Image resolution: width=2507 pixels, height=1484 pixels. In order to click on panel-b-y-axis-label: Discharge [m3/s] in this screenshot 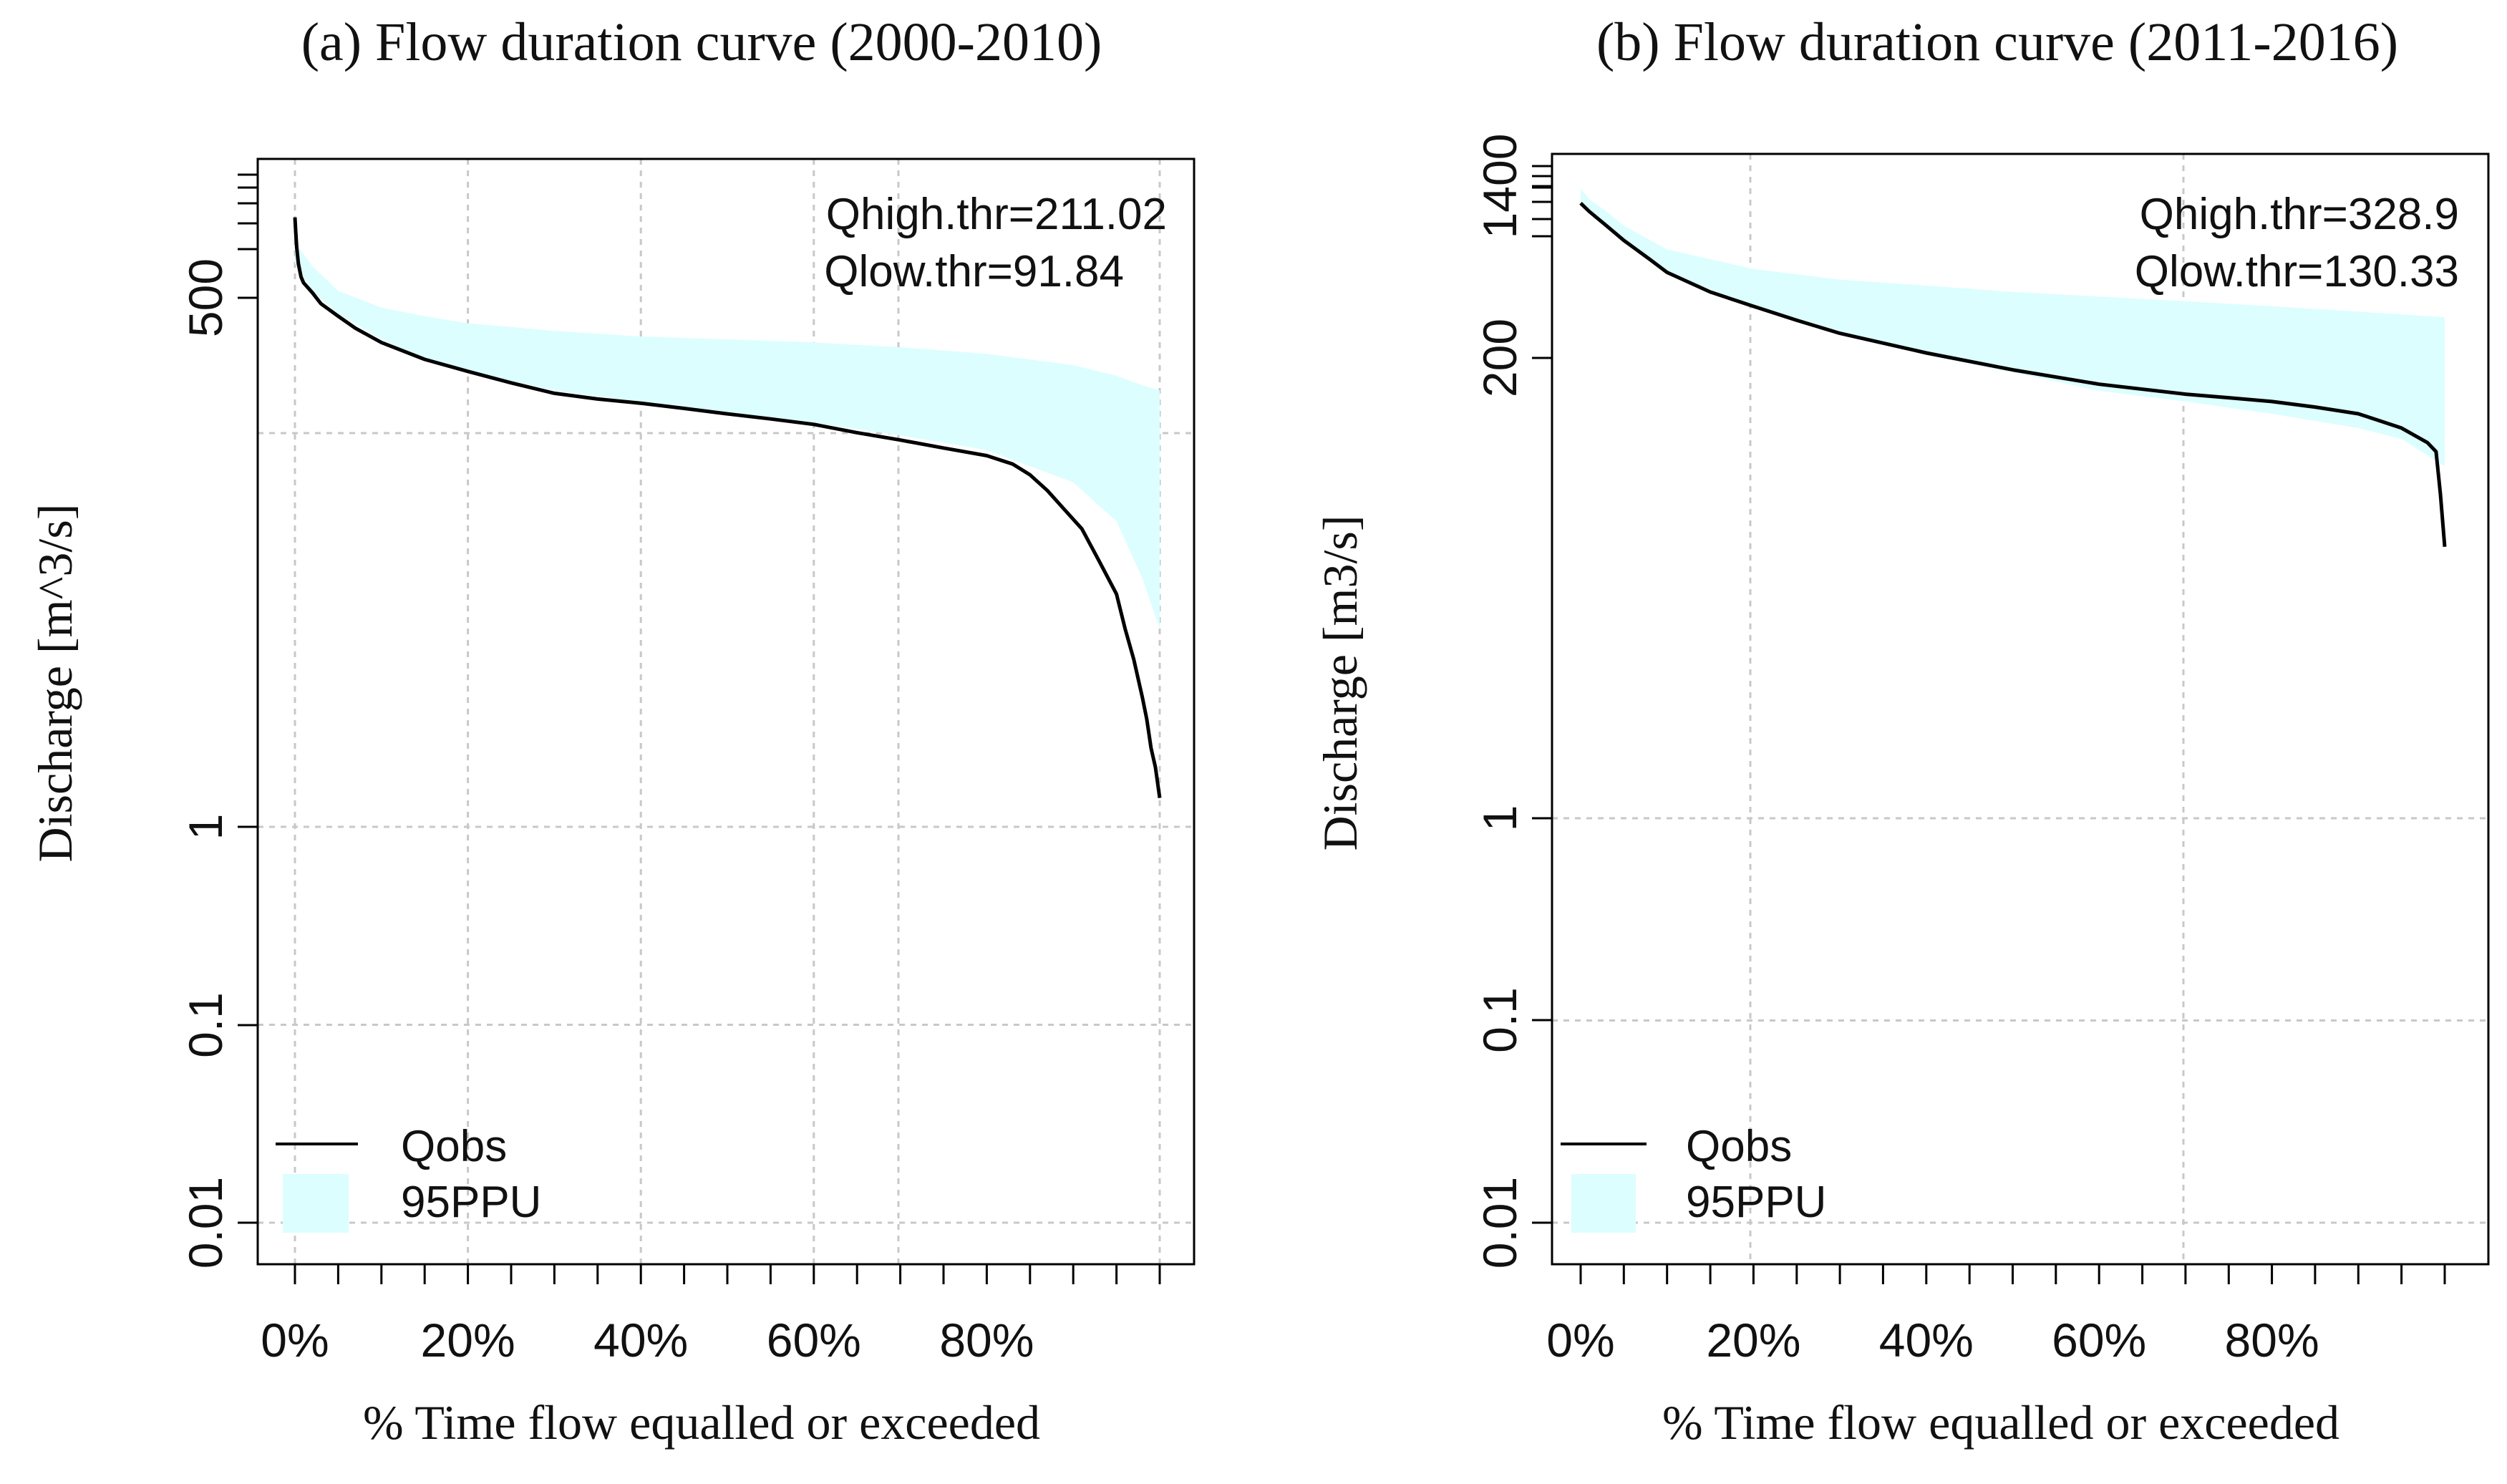, I will do `click(1340, 683)`.